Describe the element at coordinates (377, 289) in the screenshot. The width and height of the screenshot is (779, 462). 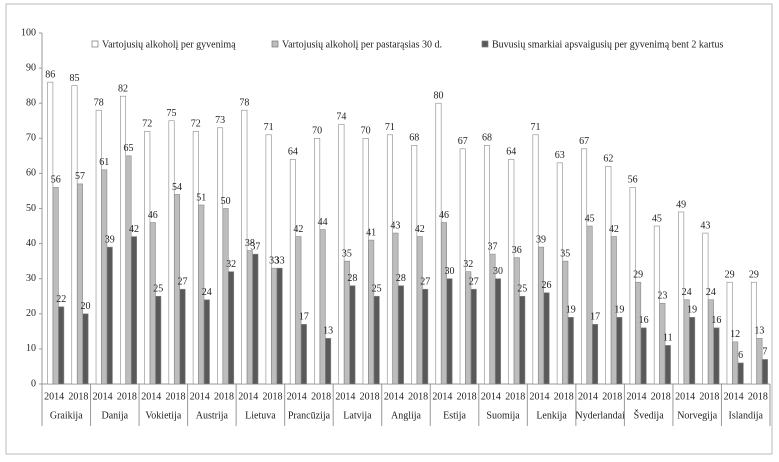
I see `data-label: 25` at that location.